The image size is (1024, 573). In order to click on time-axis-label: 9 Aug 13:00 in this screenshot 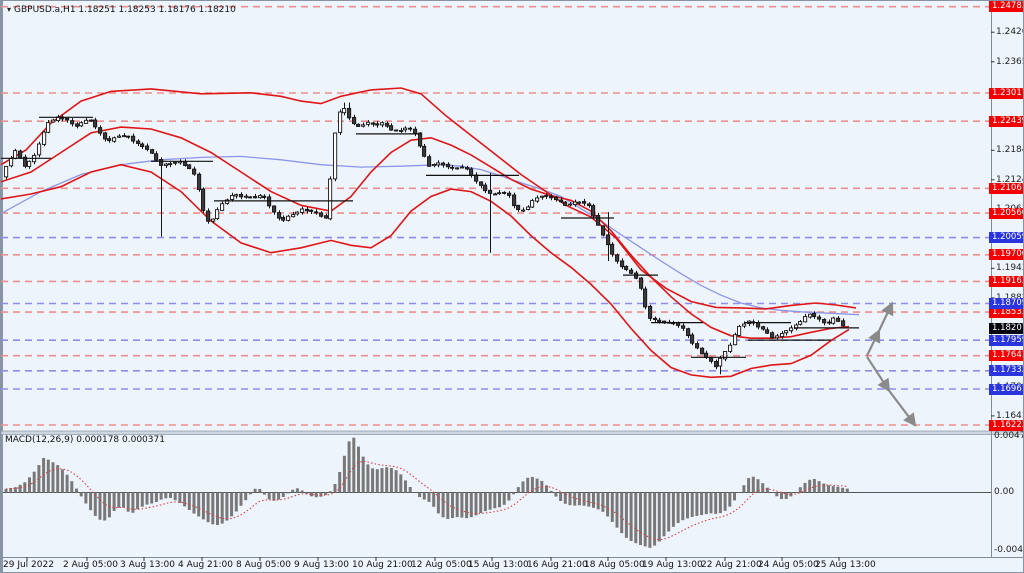, I will do `click(321, 565)`.